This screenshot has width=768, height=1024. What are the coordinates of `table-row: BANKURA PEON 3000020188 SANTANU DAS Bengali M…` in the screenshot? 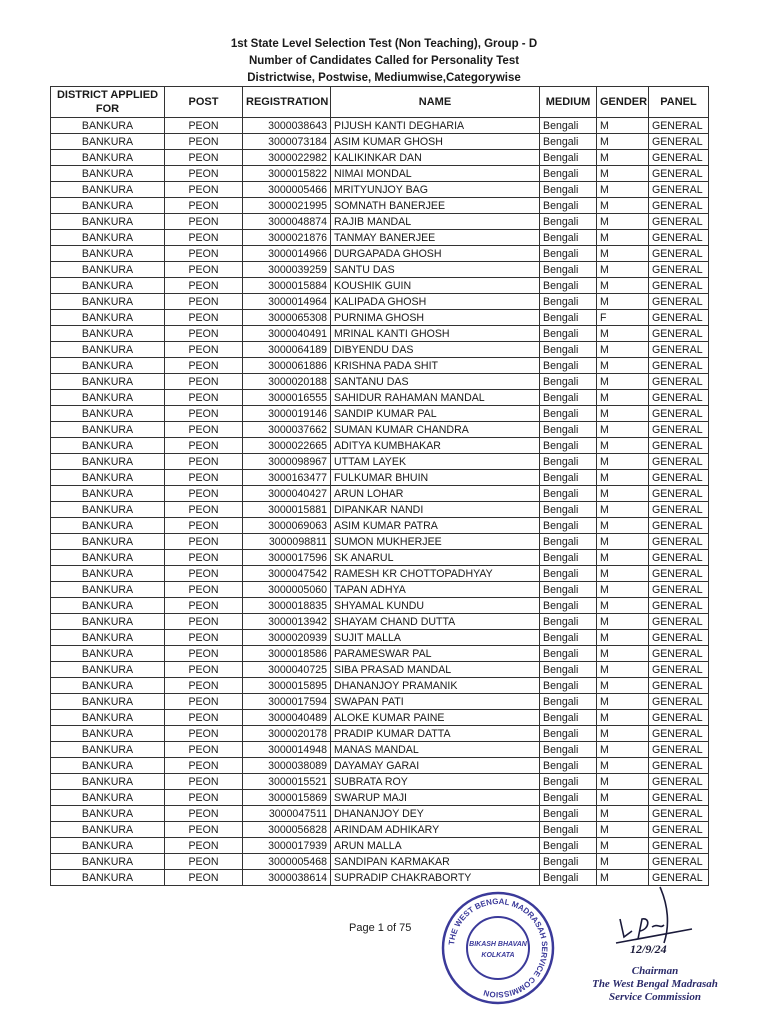 It's located at (379, 381).